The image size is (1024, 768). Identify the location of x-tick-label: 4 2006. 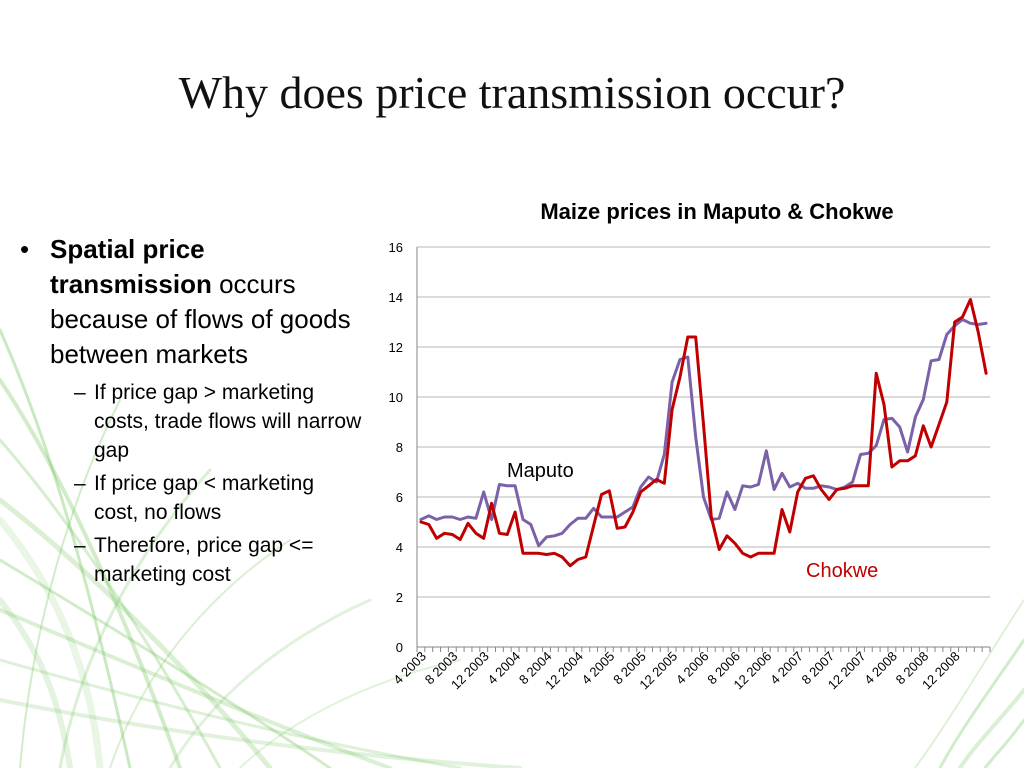
(692, 668).